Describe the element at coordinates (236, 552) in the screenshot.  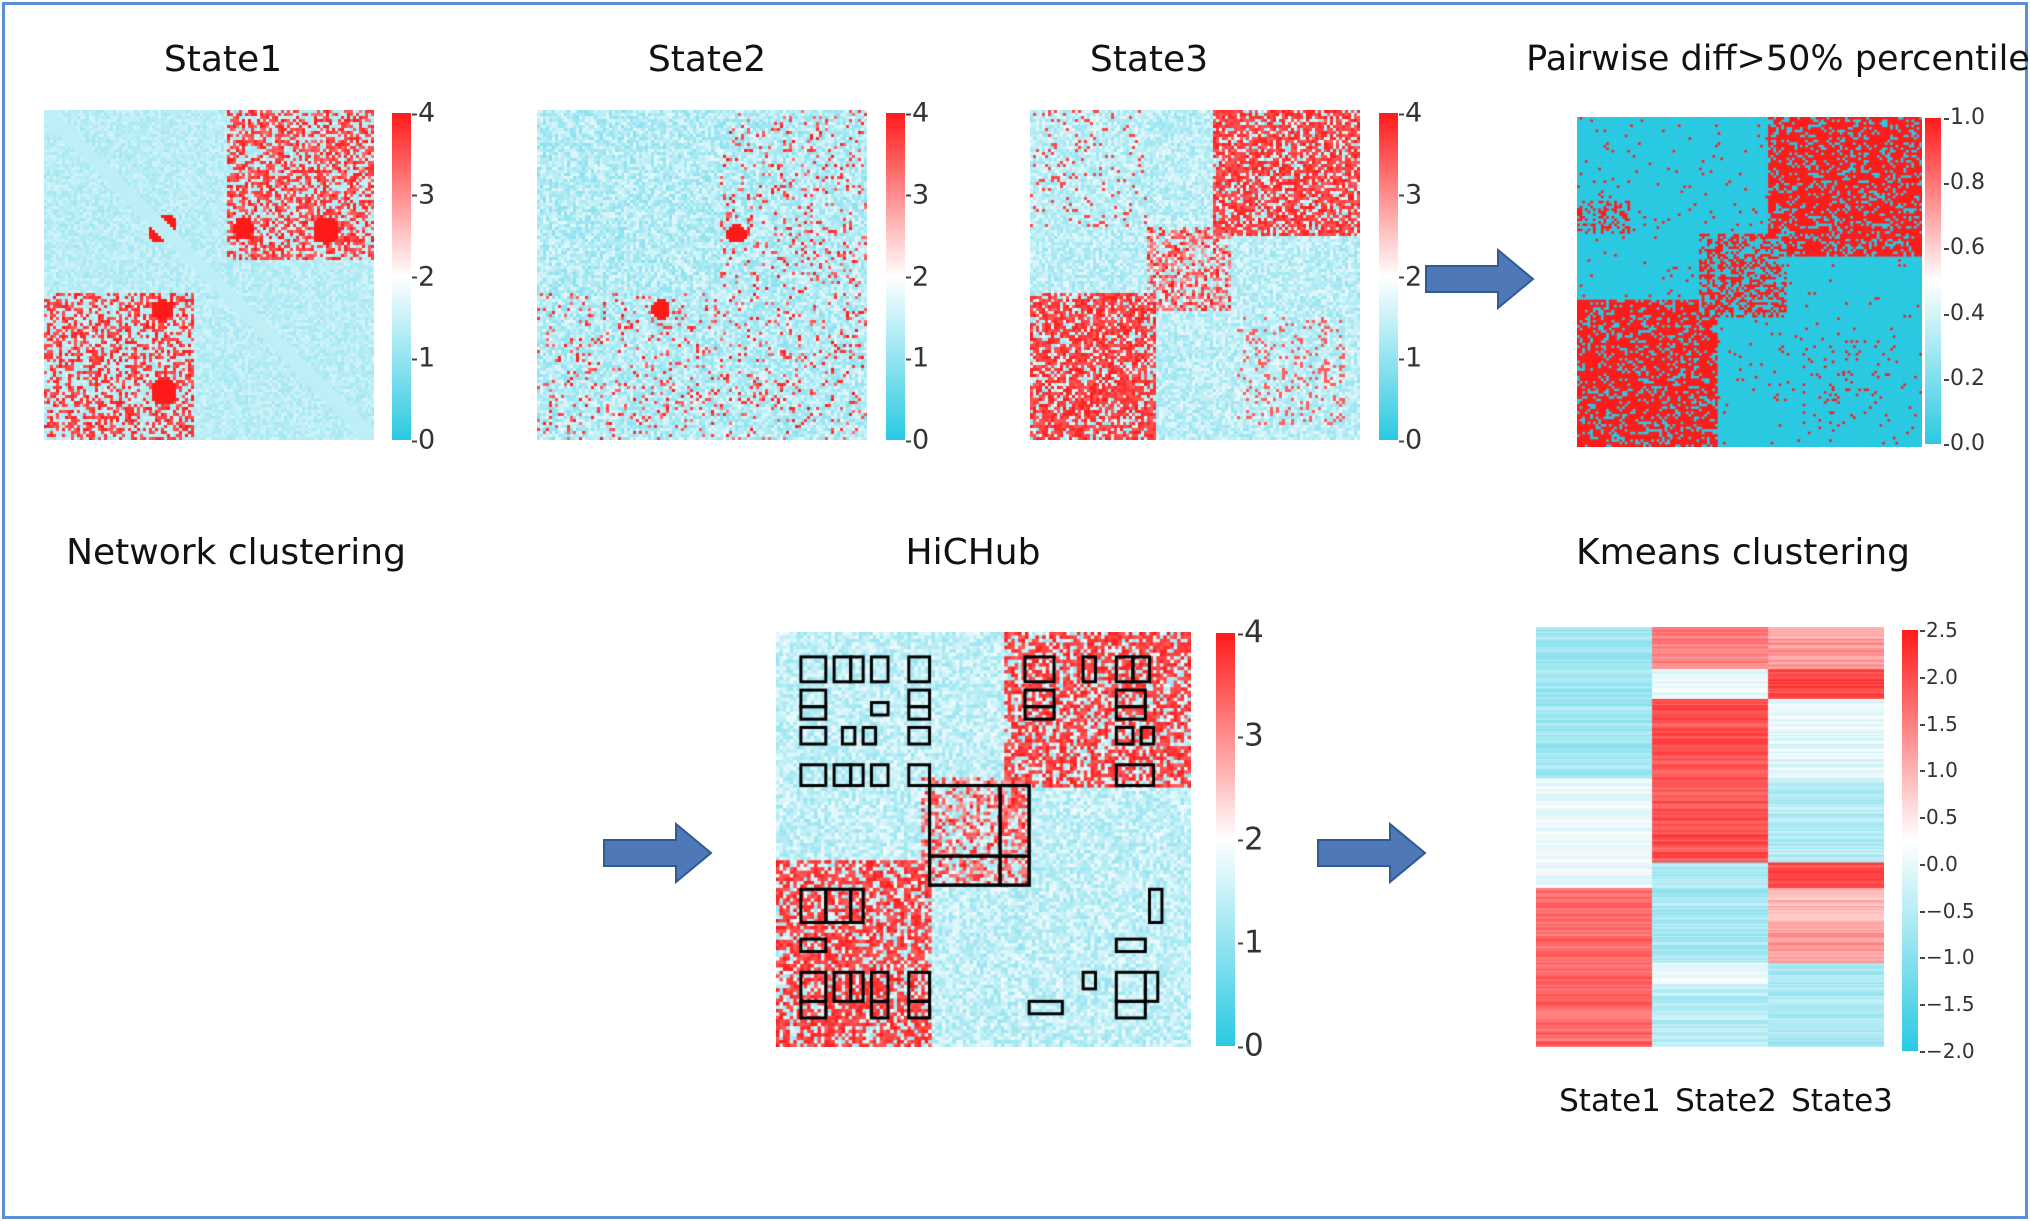
I see `title-network-clustering: Network clustering` at that location.